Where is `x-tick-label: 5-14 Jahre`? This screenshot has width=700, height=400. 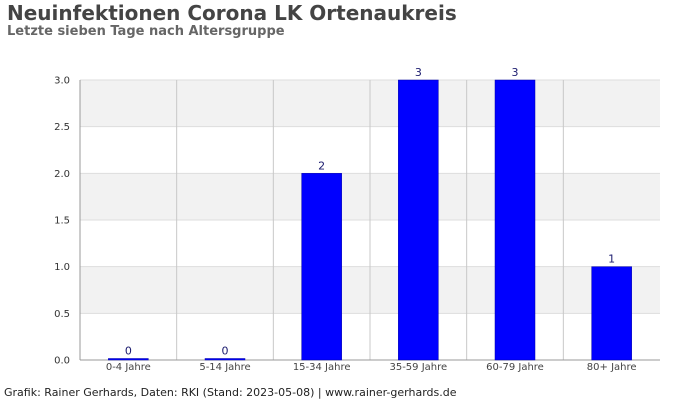
x-tick-label: 5-14 Jahre is located at coordinates (224, 367).